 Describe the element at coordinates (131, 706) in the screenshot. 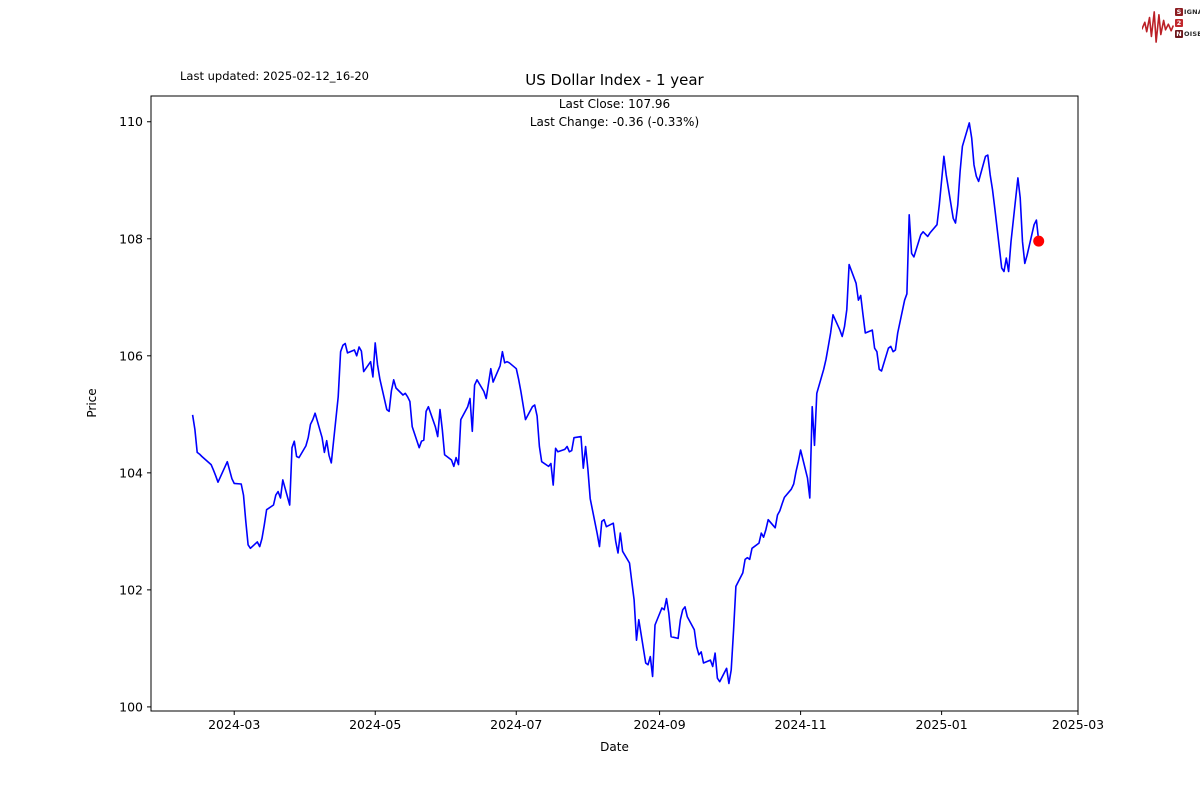

I see `y-tick-label: 100` at that location.